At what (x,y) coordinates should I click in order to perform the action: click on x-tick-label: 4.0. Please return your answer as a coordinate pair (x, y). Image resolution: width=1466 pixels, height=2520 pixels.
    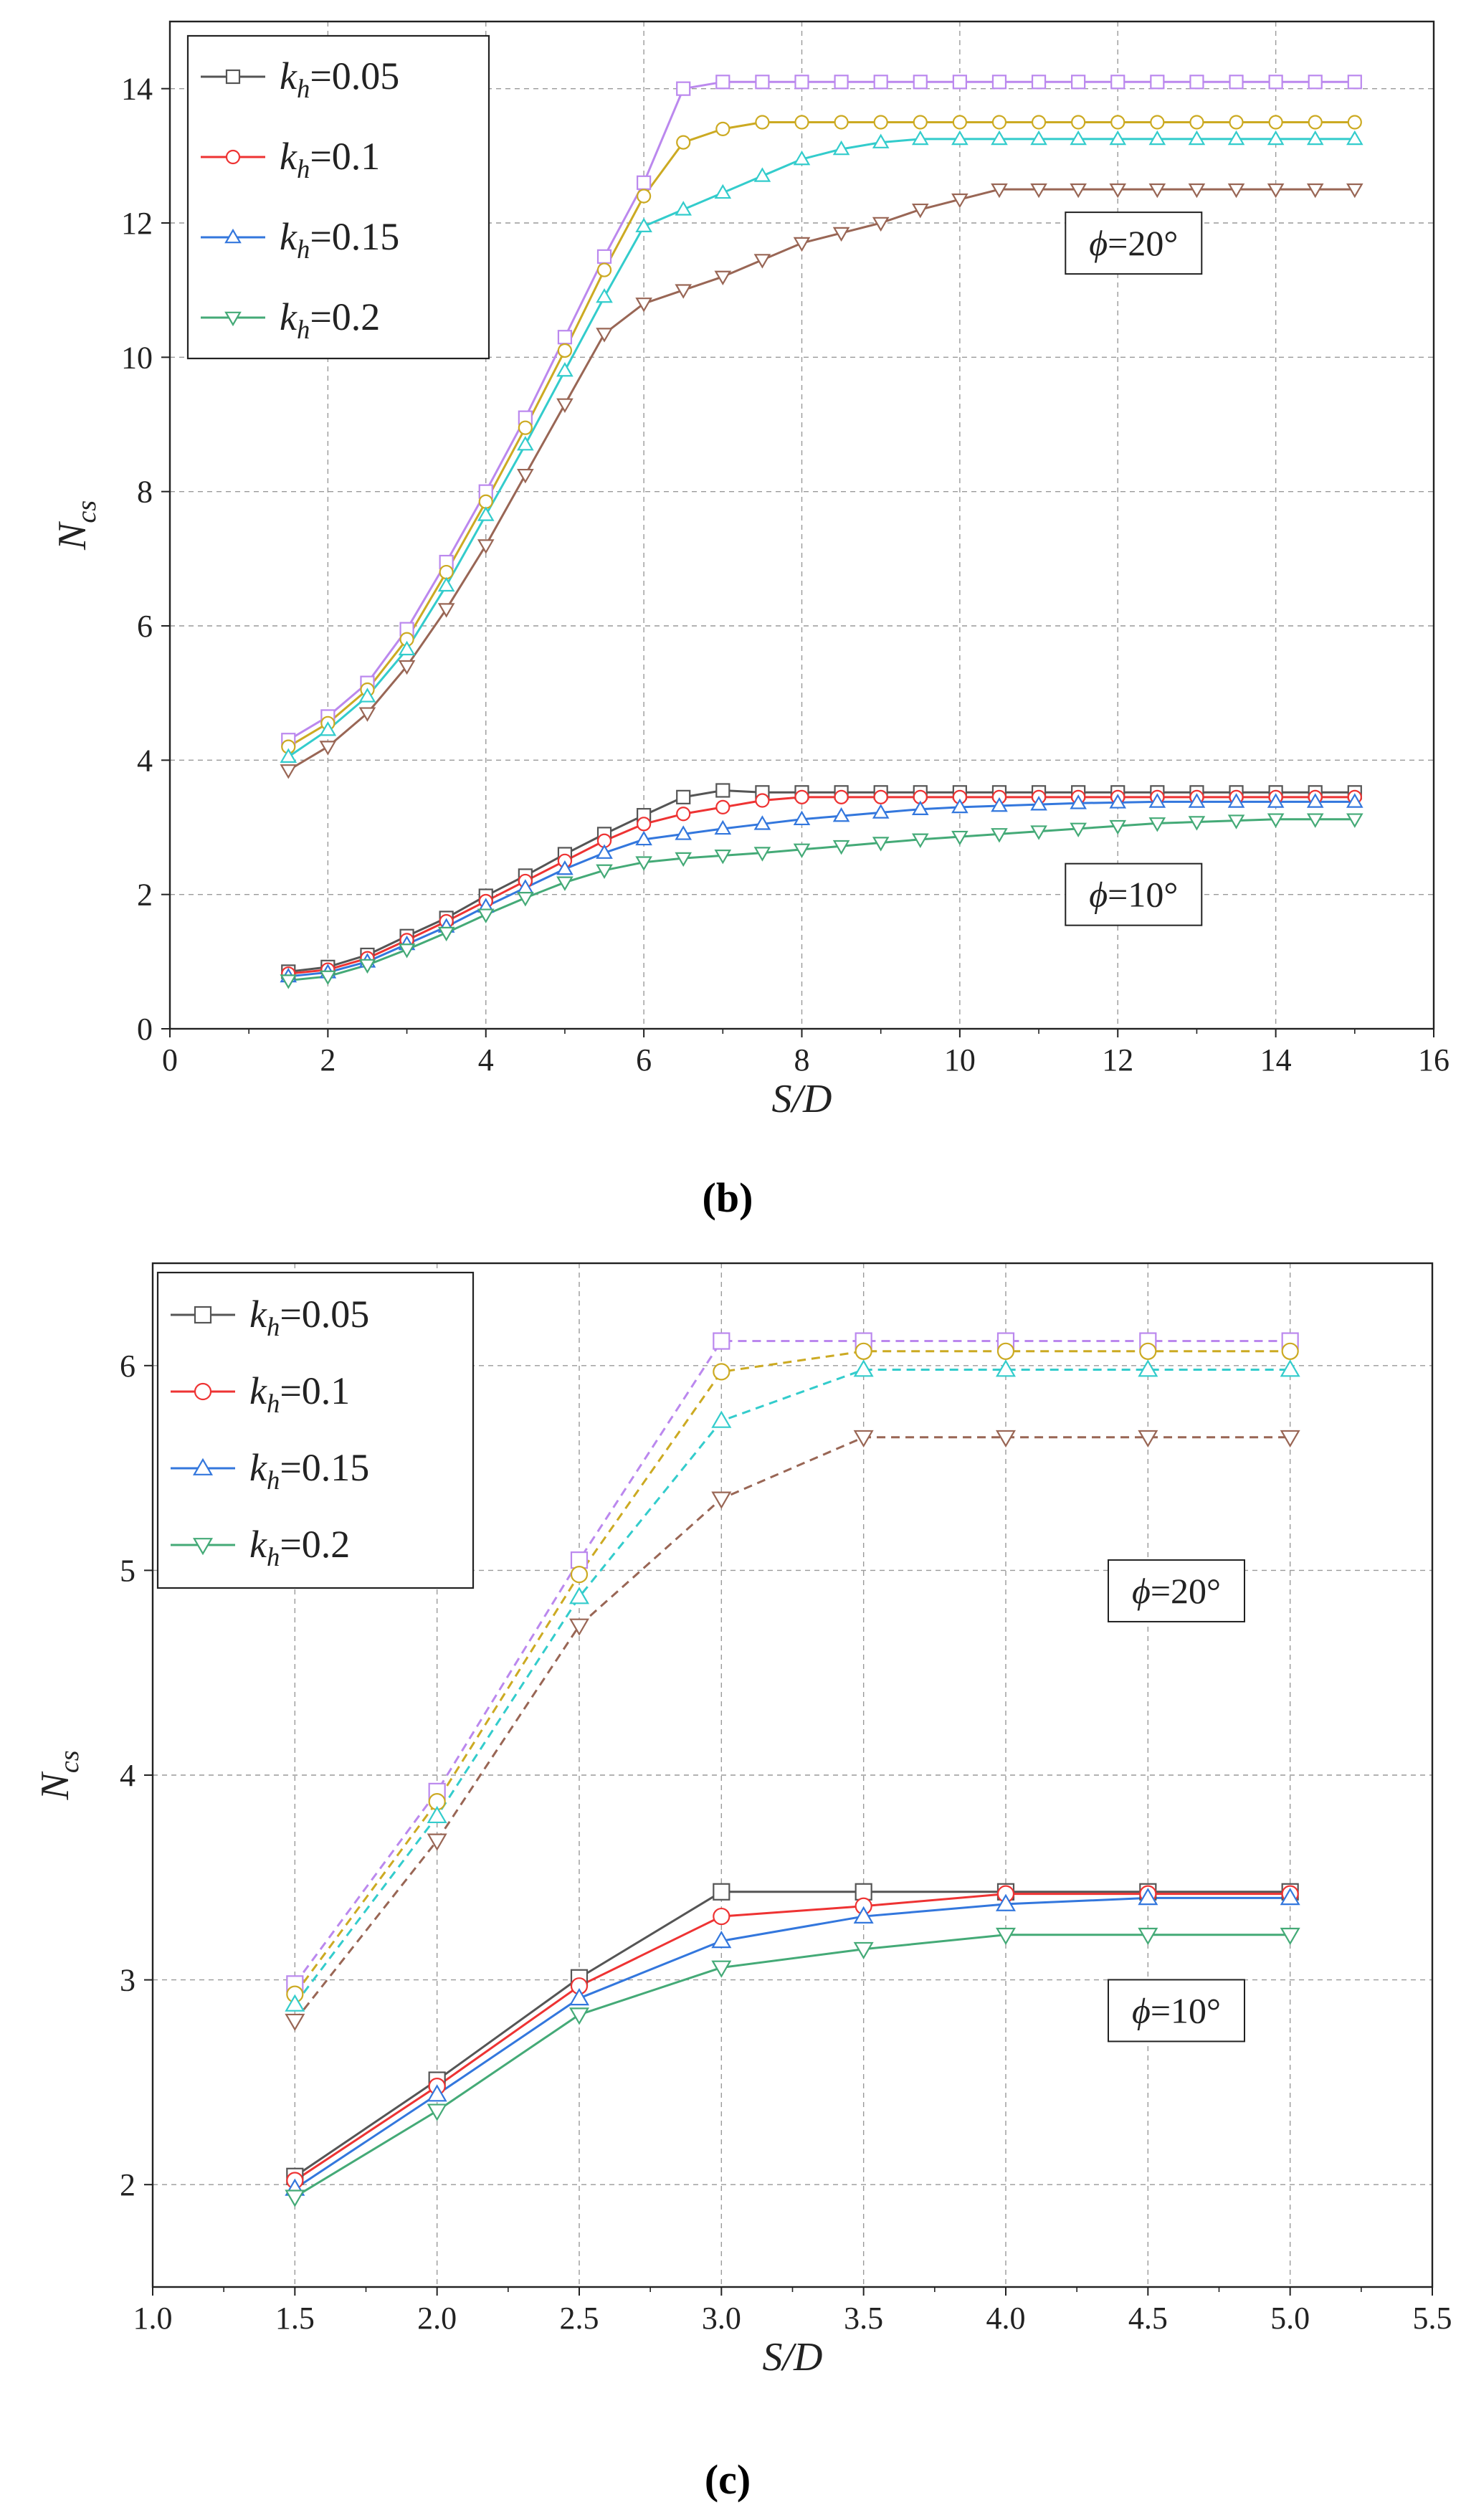
    Looking at the image, I should click on (1006, 2318).